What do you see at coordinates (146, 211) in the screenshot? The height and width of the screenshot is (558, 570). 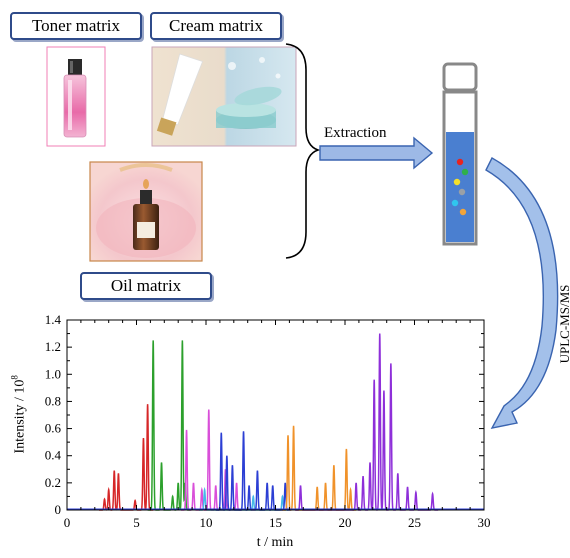 I see `oil-dropper-bottle-photo` at bounding box center [146, 211].